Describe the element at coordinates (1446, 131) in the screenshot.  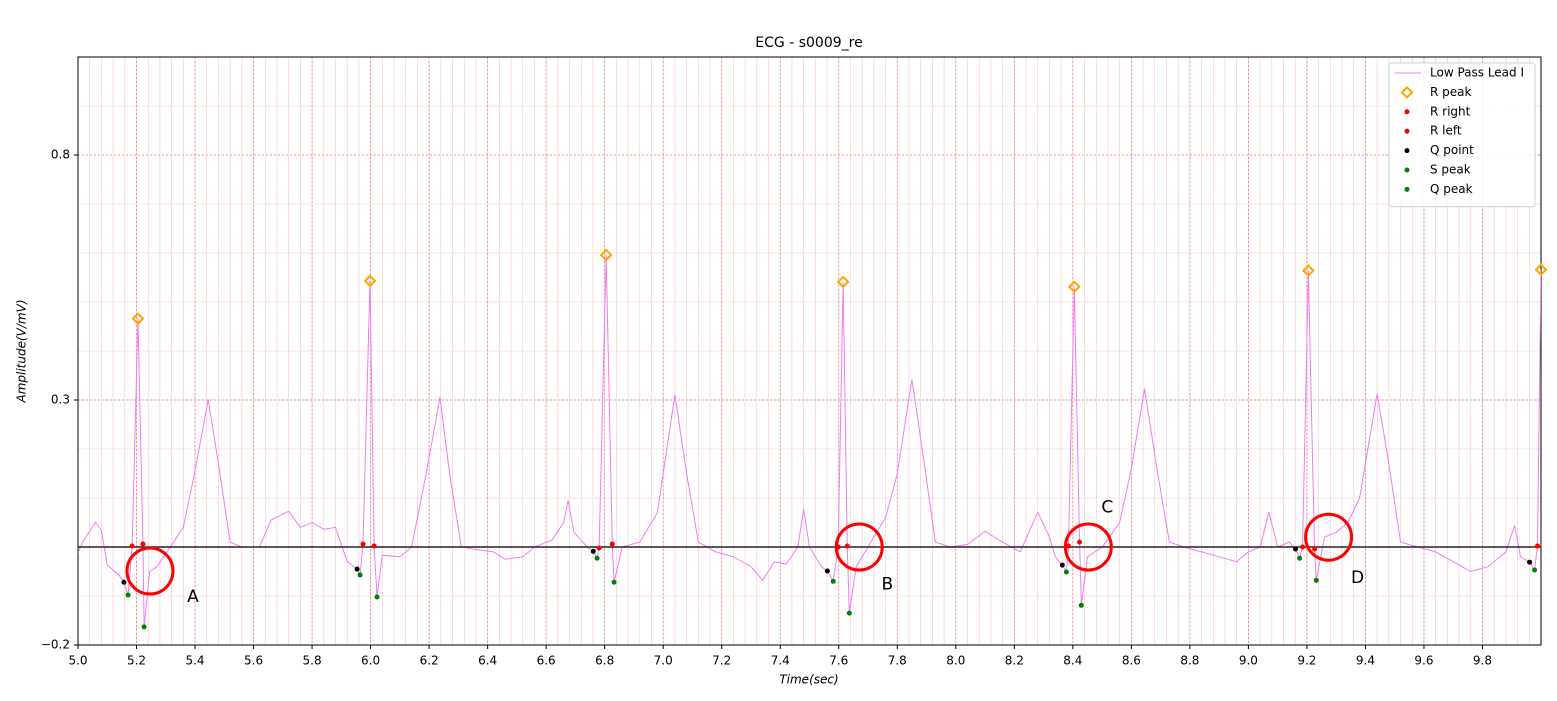
I see `legend-label: R left` at that location.